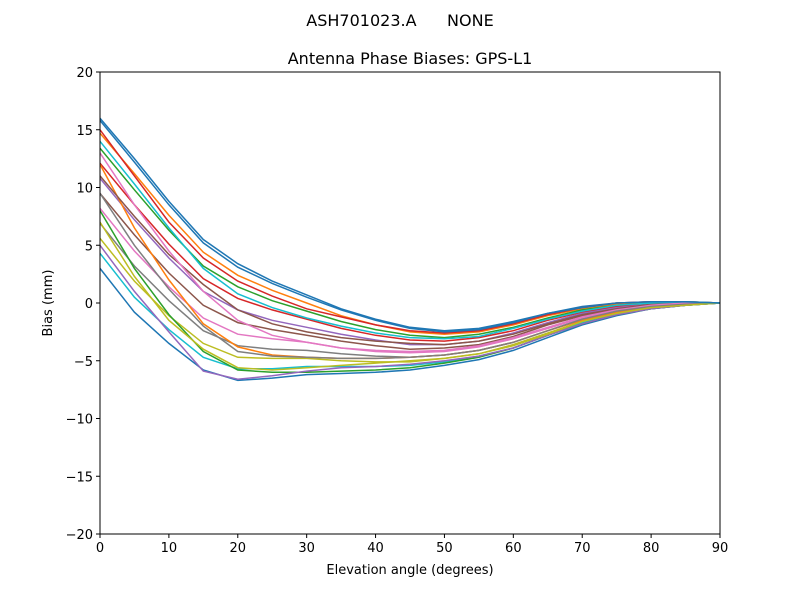 Image resolution: width=800 pixels, height=604 pixels. What do you see at coordinates (720, 548) in the screenshot?
I see `x-tick-label: 90` at bounding box center [720, 548].